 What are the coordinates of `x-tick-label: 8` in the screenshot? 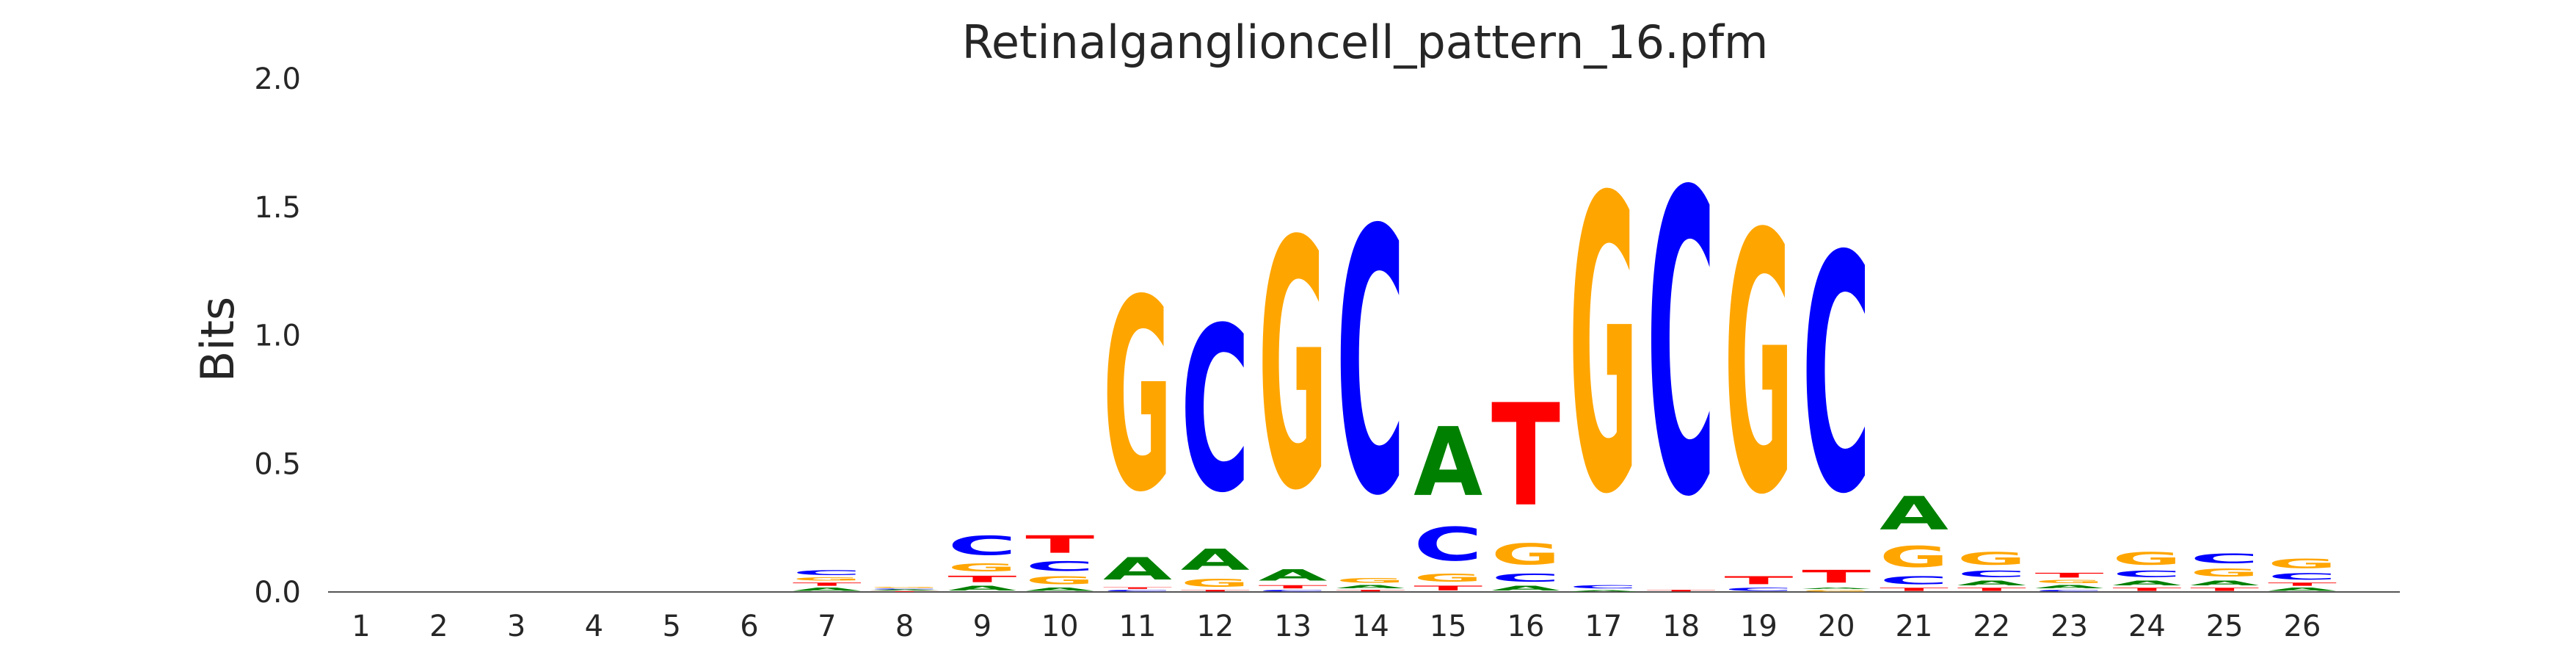 It's located at (904, 626).